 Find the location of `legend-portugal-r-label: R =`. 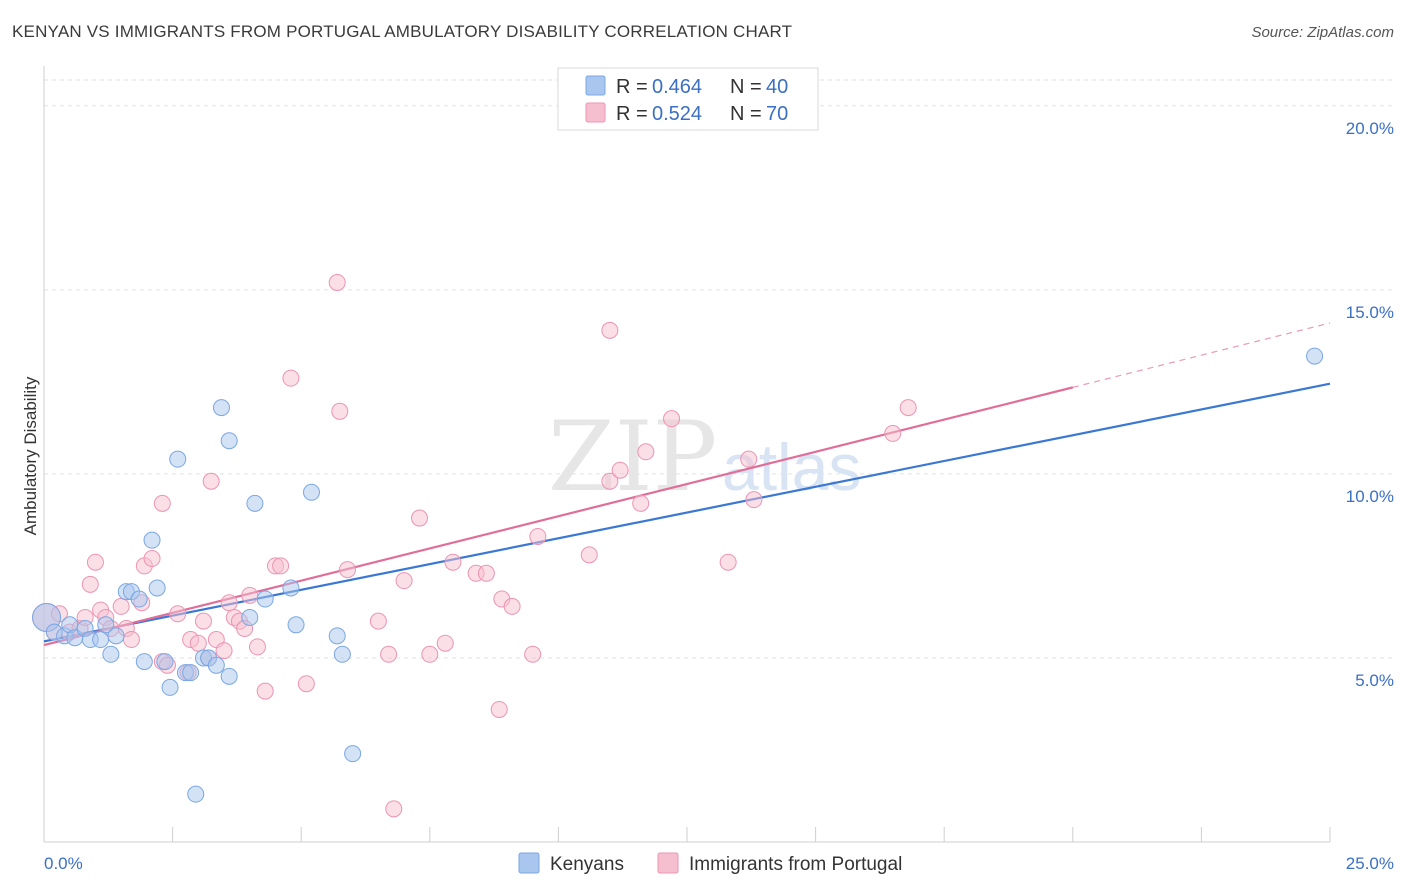

legend-portugal-r-label: R = is located at coordinates (632, 114).